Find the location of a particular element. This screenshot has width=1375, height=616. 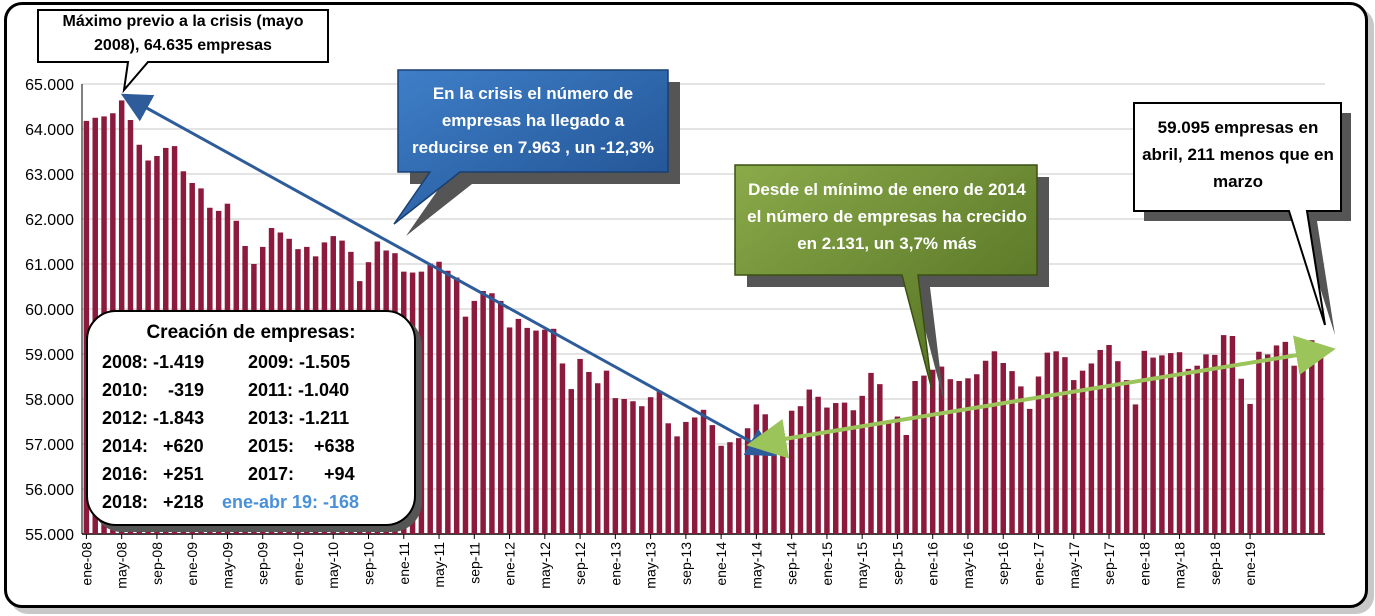

stats-row-right: 2017: +94 is located at coordinates (301, 474).